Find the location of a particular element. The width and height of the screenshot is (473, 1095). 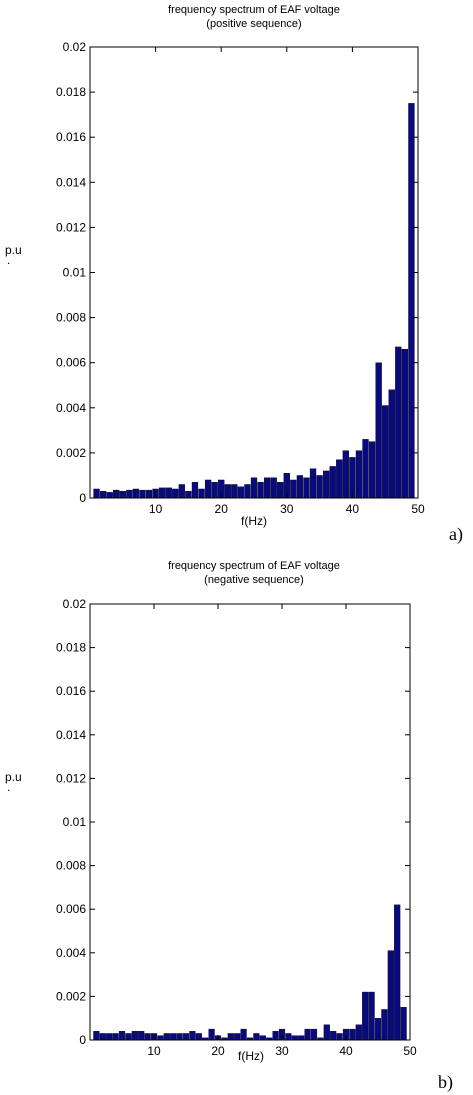

chart-subtitle: (negative sequence) is located at coordinates (254, 580).